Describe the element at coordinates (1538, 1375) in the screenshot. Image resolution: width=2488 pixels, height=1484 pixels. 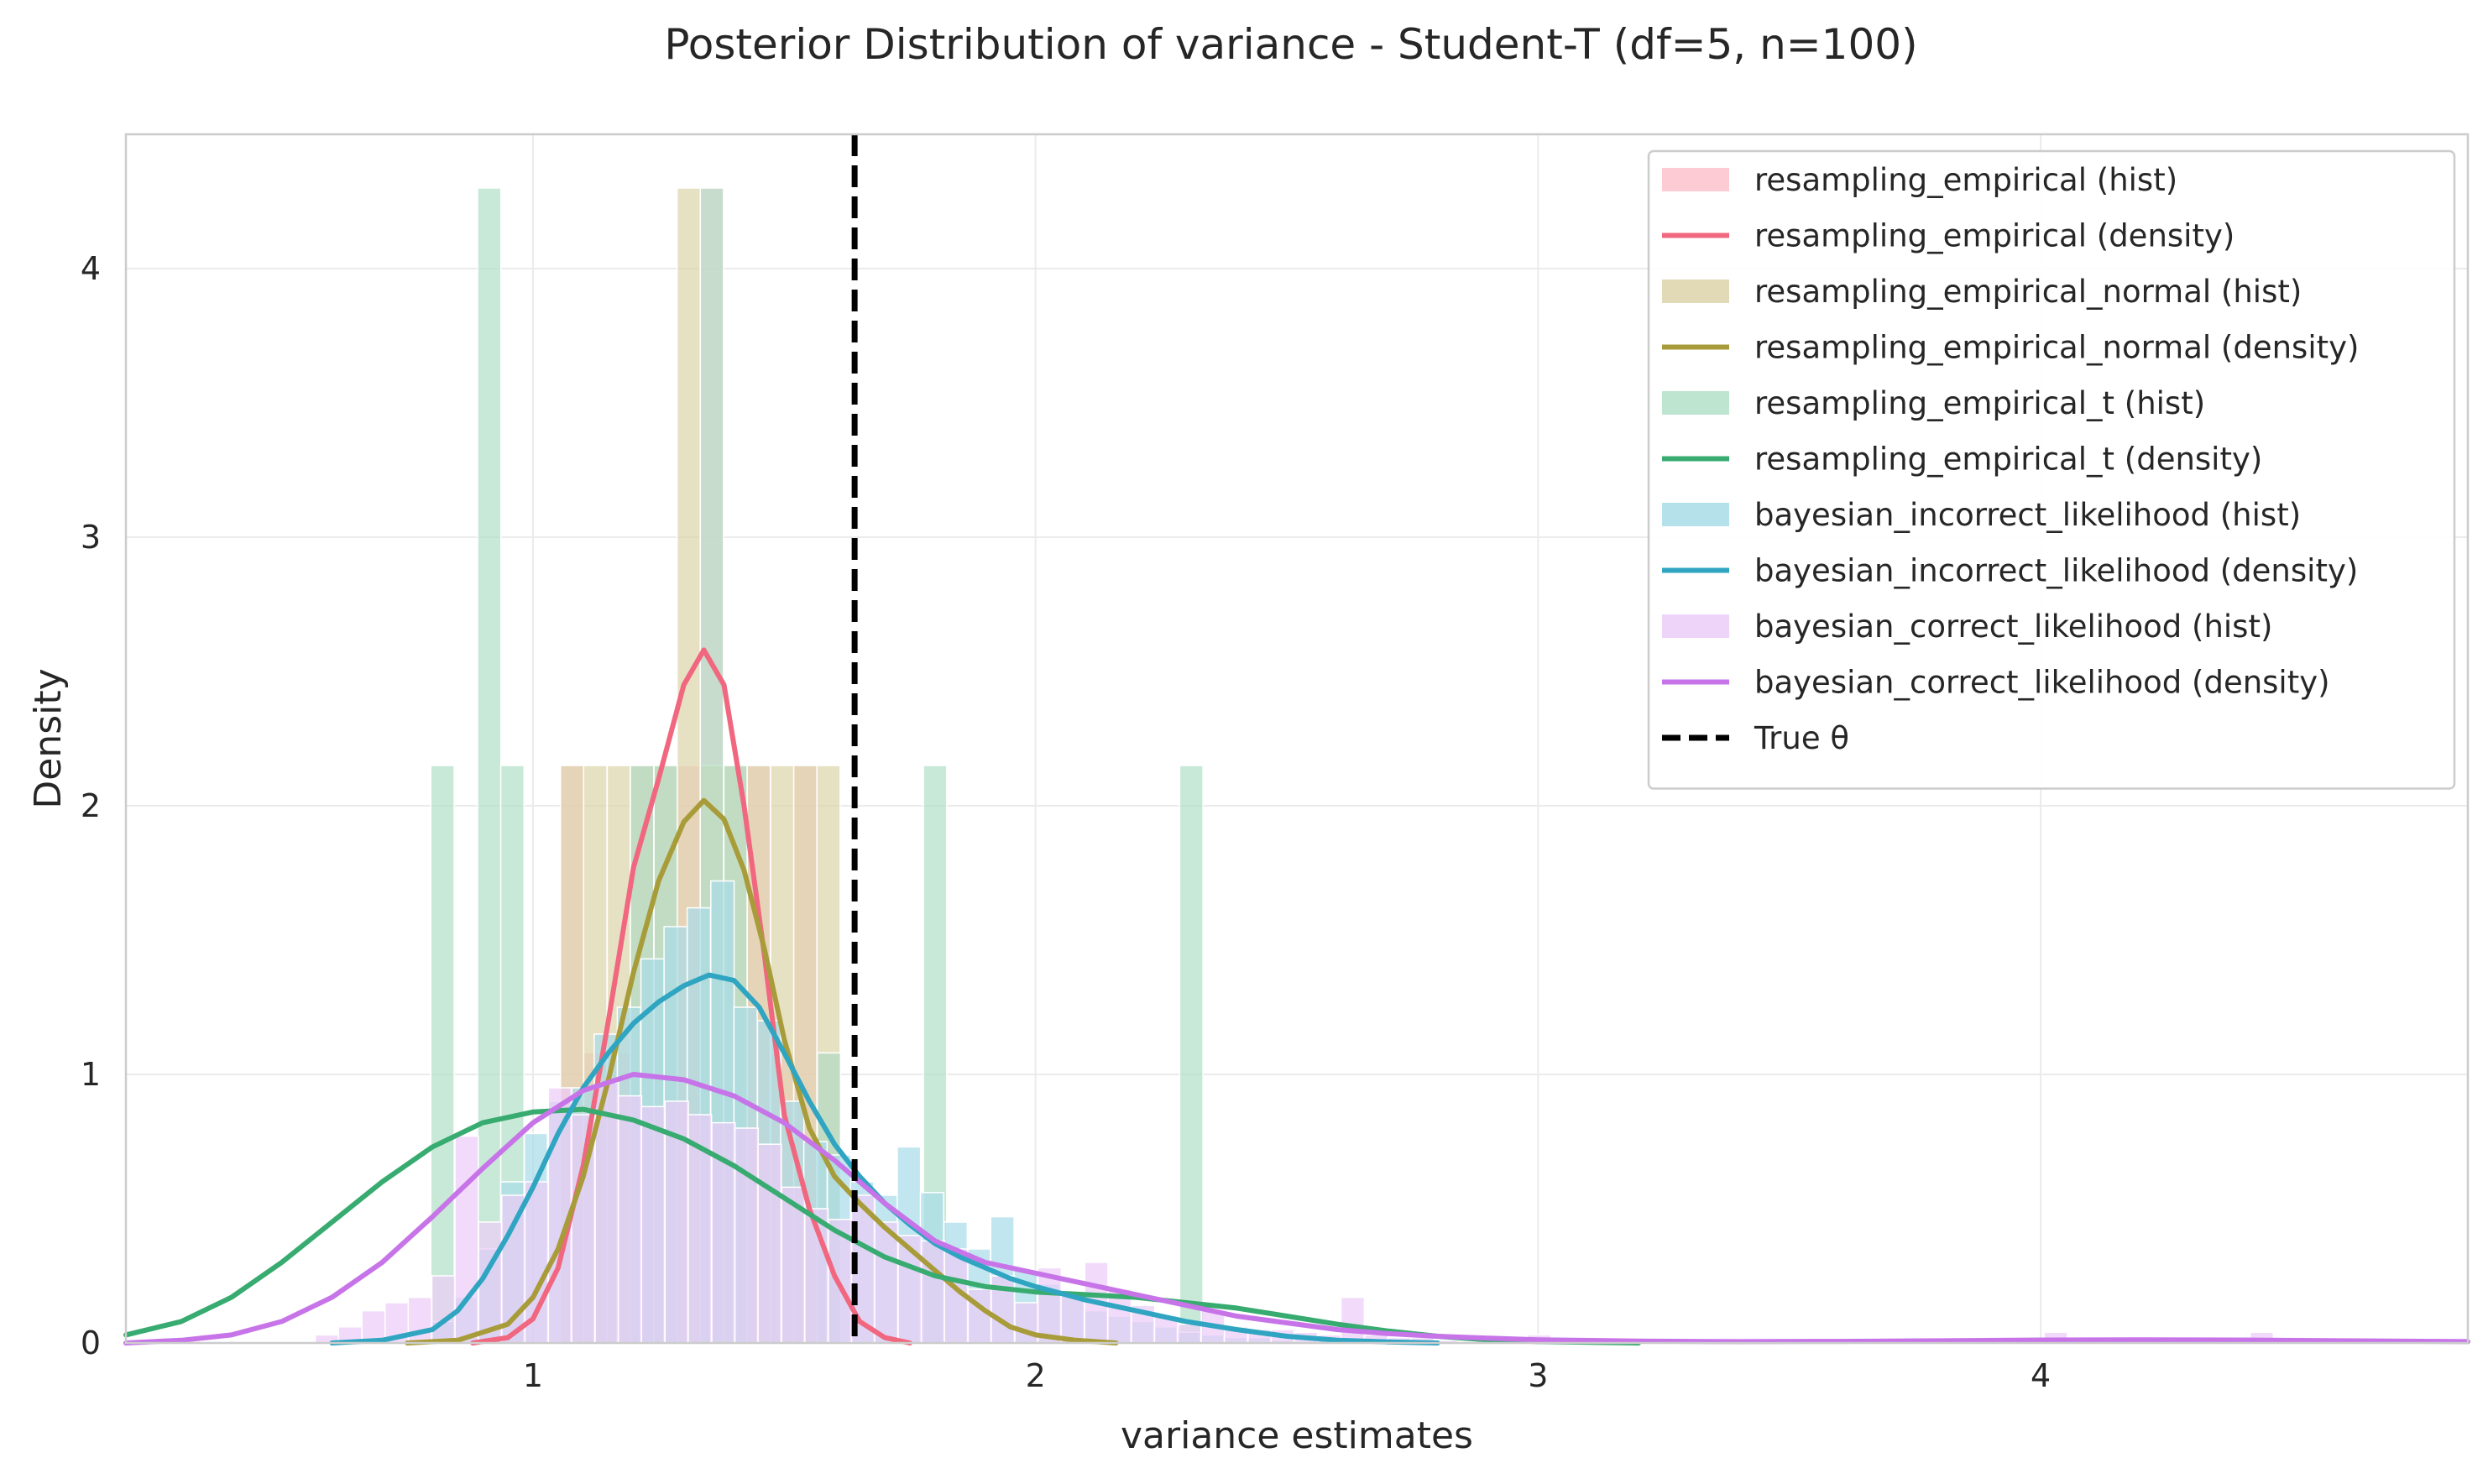
I see `x-tick-label: 3` at that location.